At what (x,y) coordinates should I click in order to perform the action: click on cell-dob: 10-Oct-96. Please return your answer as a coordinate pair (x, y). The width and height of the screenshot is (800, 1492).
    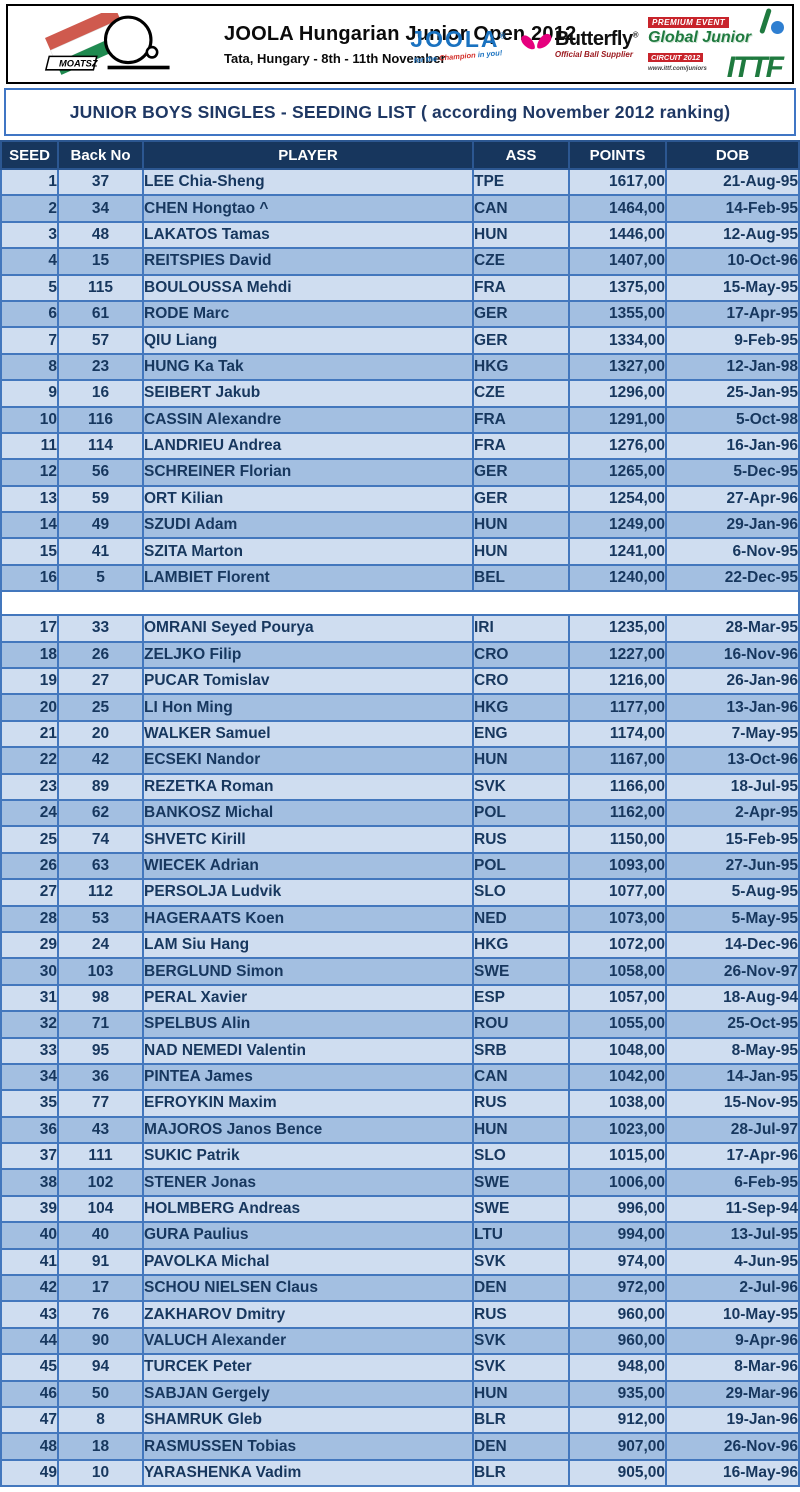
    Looking at the image, I should click on (732, 261).